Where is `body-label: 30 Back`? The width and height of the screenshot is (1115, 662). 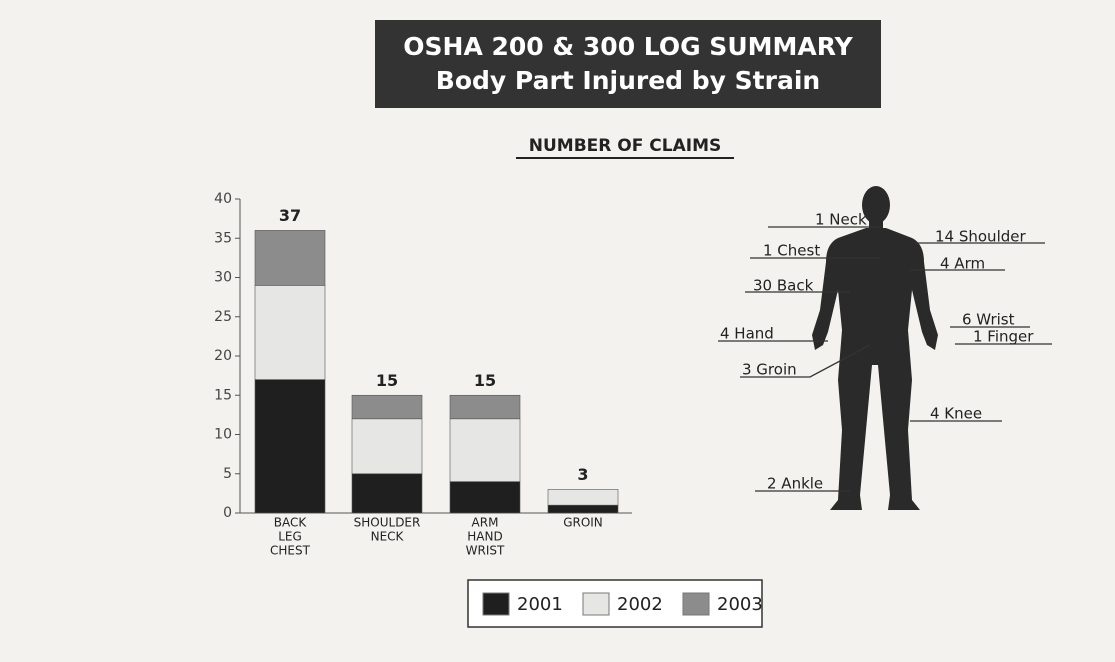
body-label: 30 Back is located at coordinates (783, 286).